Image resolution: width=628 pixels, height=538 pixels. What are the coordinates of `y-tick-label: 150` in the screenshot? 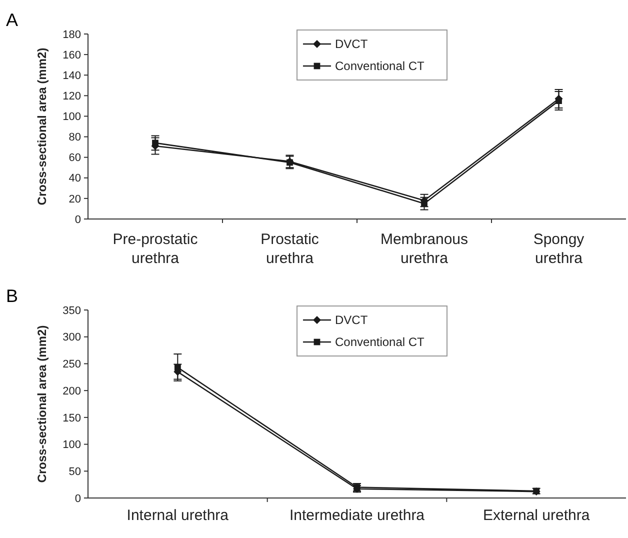 It's located at (71, 418).